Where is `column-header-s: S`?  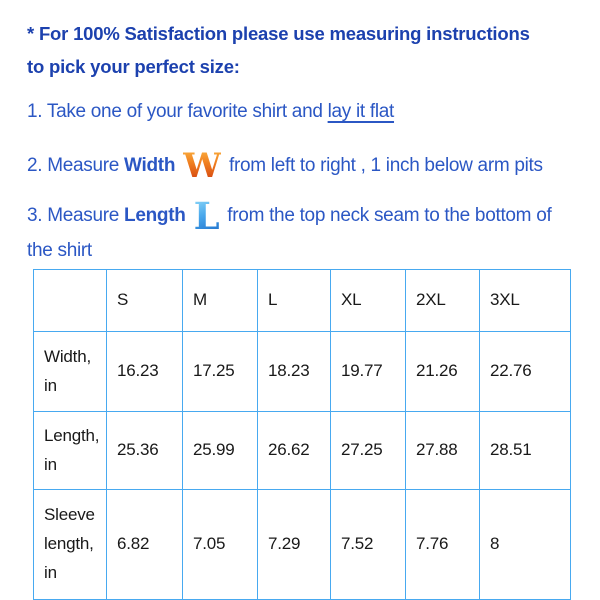 column-header-s: S is located at coordinates (144, 300).